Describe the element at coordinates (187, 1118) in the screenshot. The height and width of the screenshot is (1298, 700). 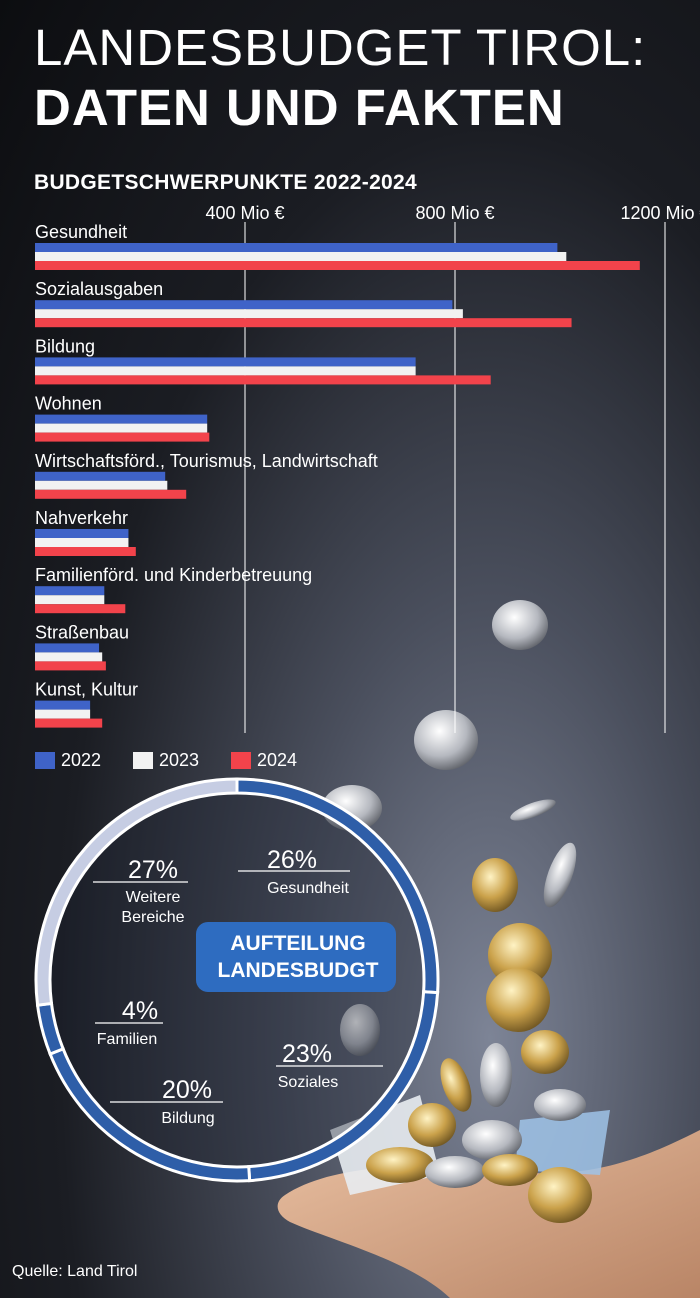
I see `donut-label-bildung: Bildung` at that location.